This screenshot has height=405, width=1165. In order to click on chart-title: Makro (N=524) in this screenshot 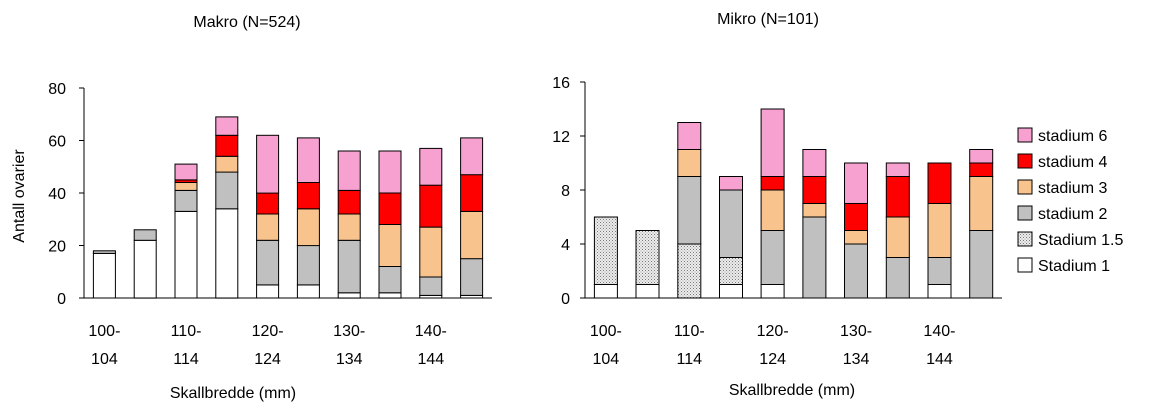, I will do `click(246, 22)`.